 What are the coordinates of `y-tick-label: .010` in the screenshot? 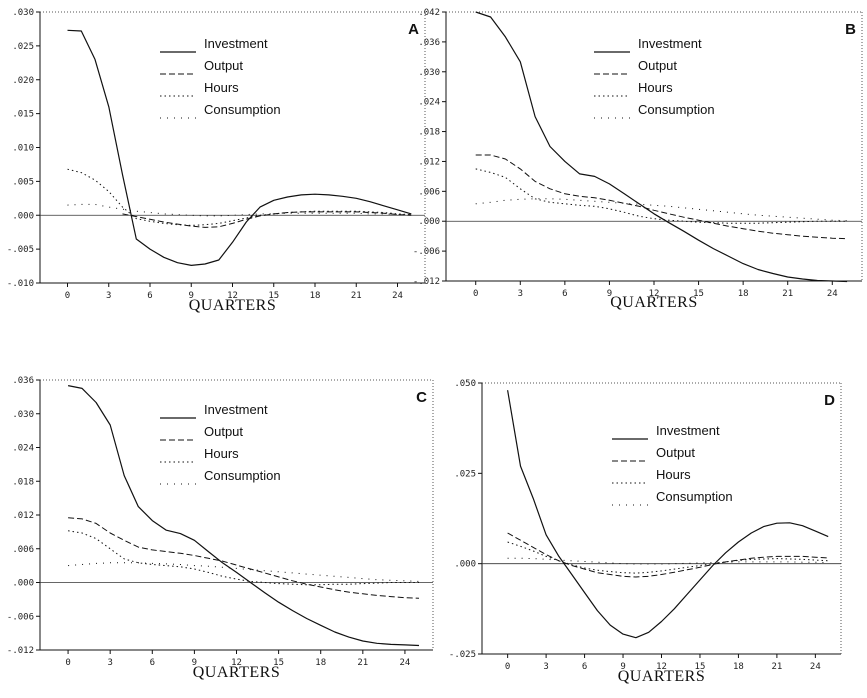 It's located at (23, 149).